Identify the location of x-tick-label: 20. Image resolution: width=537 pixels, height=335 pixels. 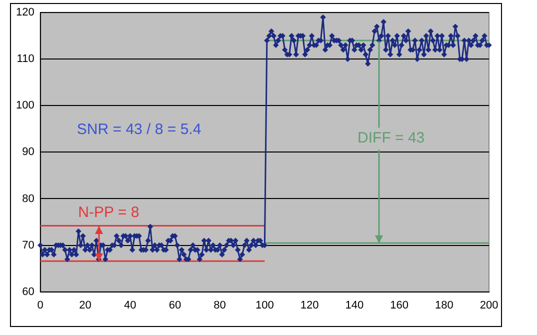
(85, 305).